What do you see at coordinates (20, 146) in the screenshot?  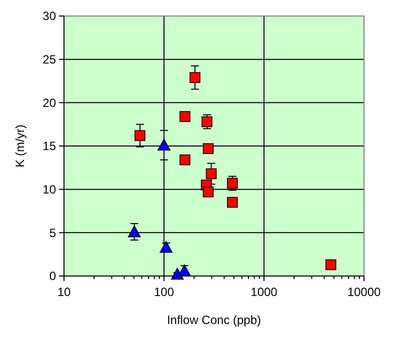 I see `y-axis-title: K (m/yr)` at bounding box center [20, 146].